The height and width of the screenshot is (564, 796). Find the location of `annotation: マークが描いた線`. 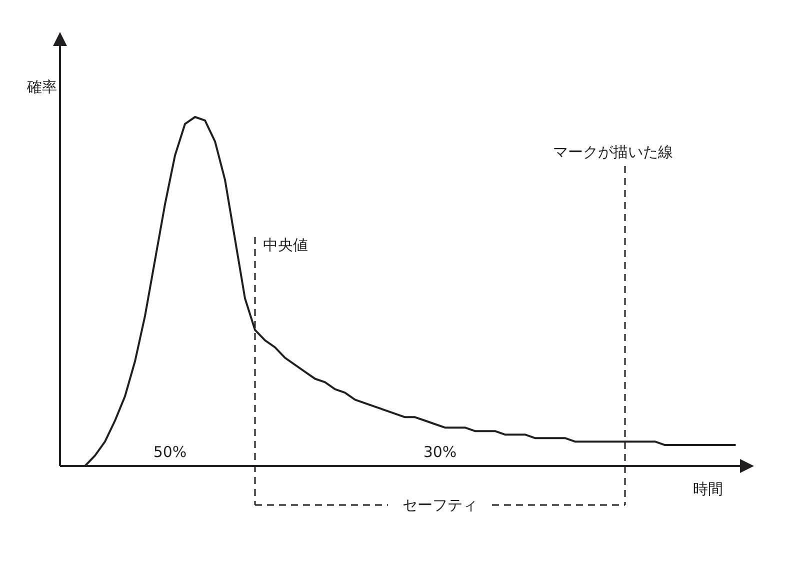

annotation: マークが描いた線 is located at coordinates (613, 152).